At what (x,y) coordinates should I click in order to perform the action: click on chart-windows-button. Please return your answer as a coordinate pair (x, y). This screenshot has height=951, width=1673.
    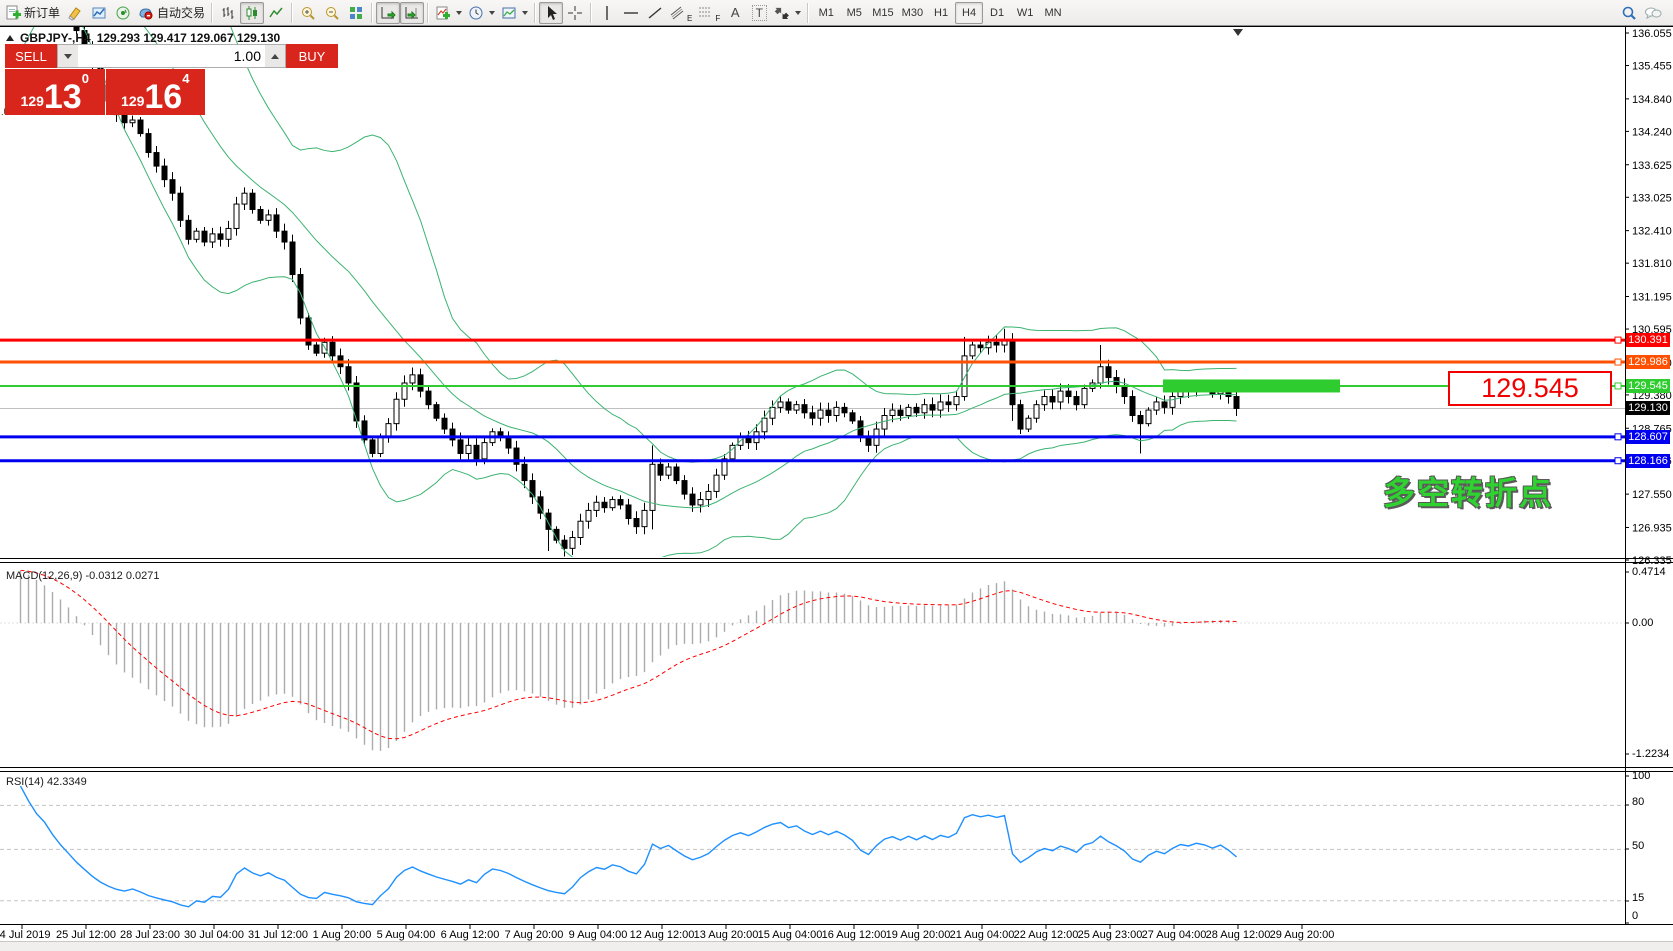
    Looking at the image, I should click on (99, 13).